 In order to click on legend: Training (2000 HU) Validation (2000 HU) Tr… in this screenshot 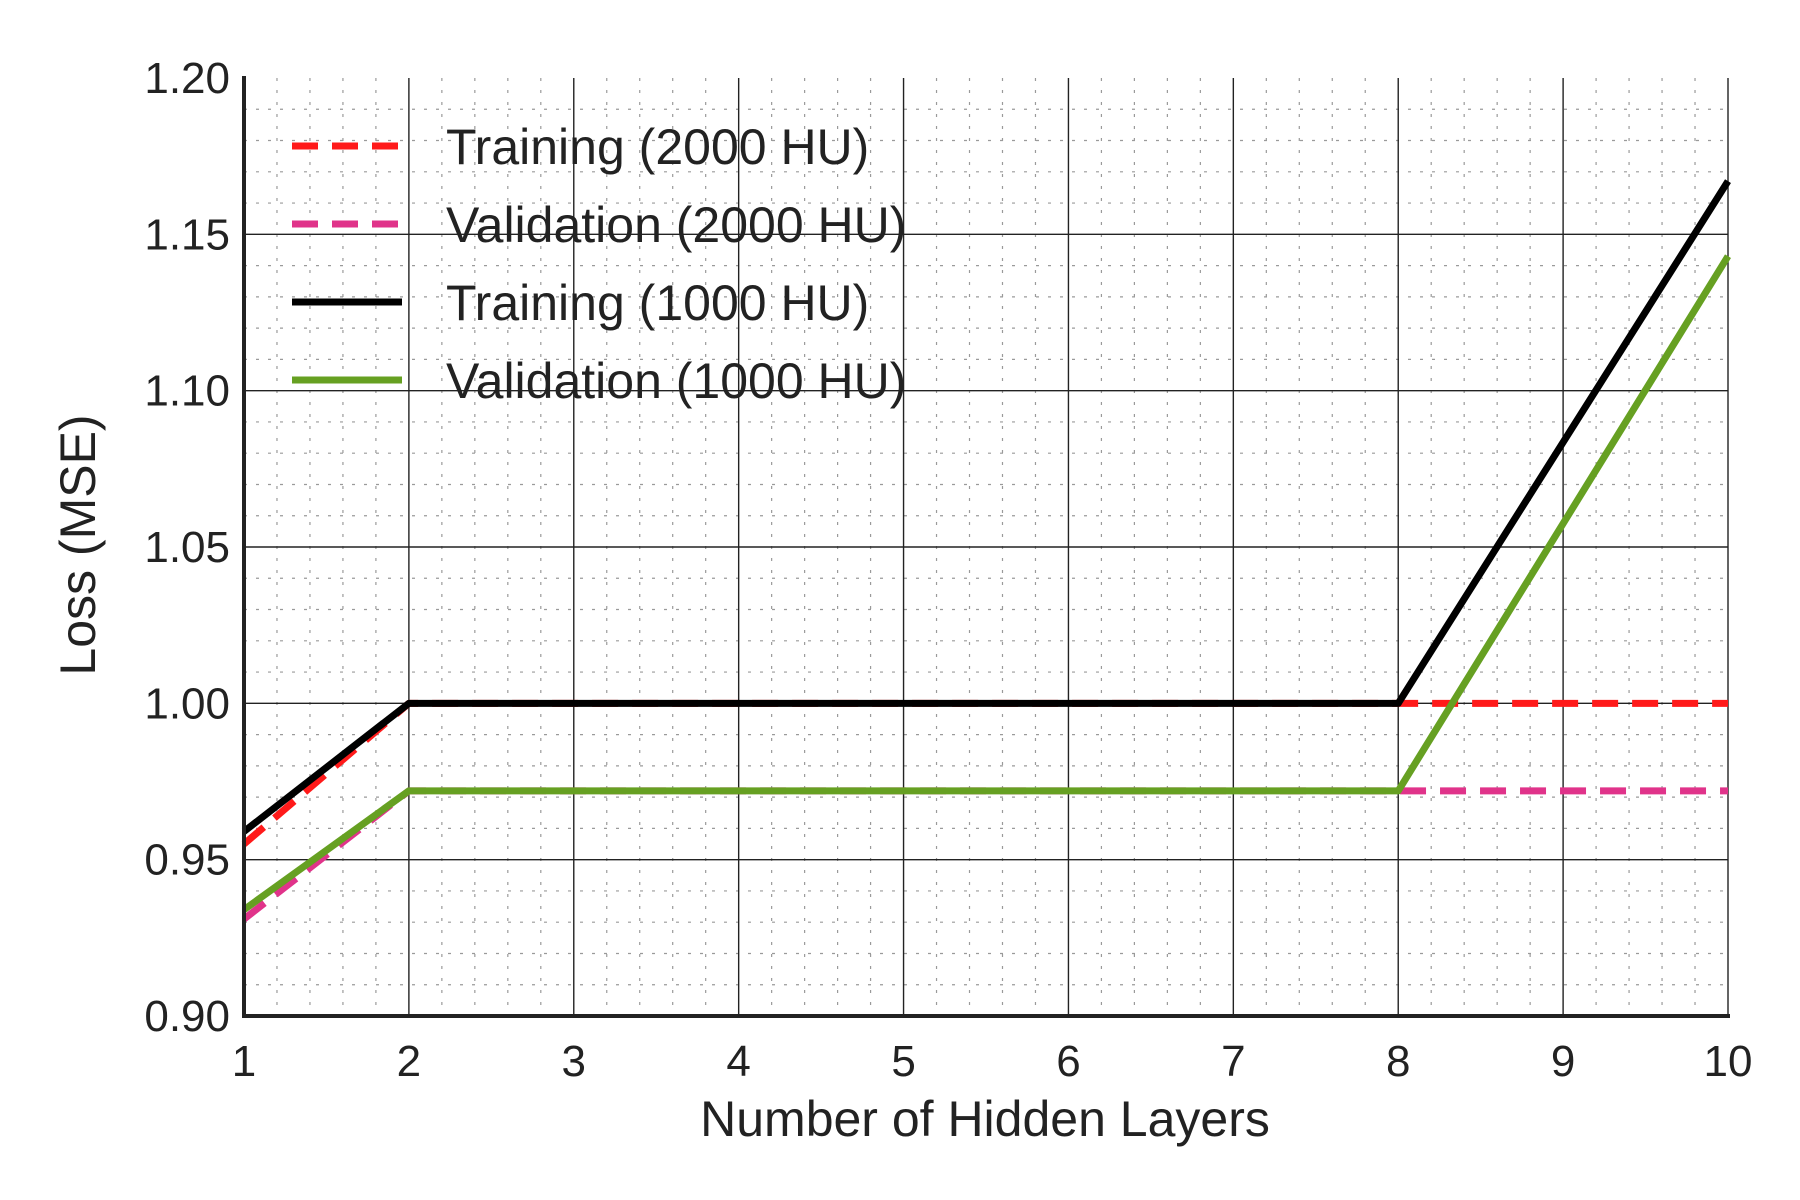, I will do `click(599, 264)`.